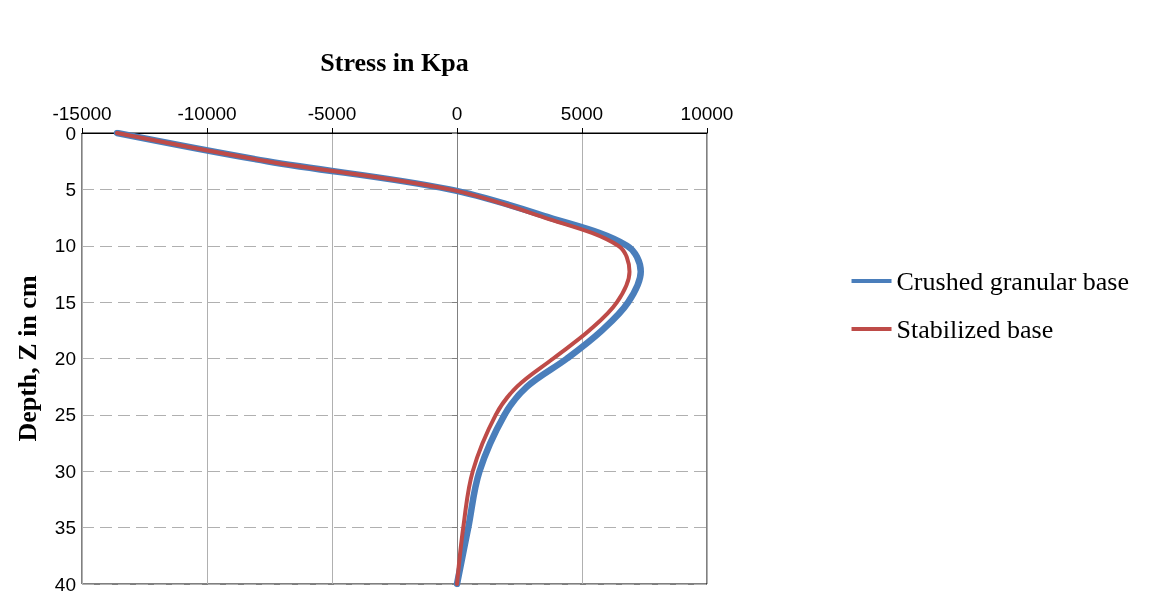 Image resolution: width=1154 pixels, height=610 pixels. I want to click on y-tick-label: 40, so click(65, 584).